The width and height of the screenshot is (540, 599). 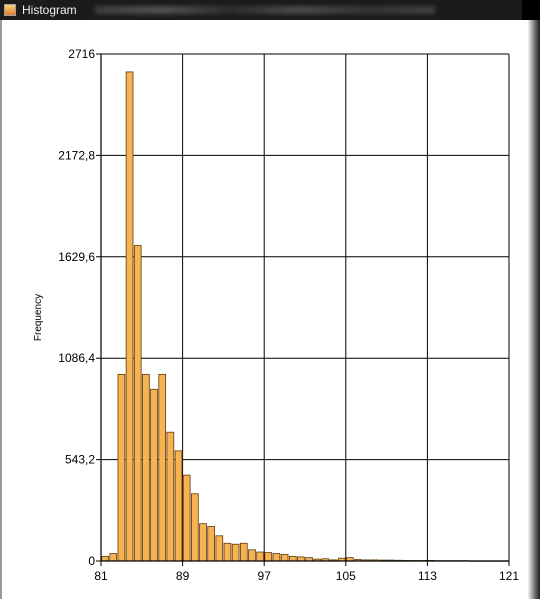 I want to click on y-tick-label: 0, so click(x=91, y=561).